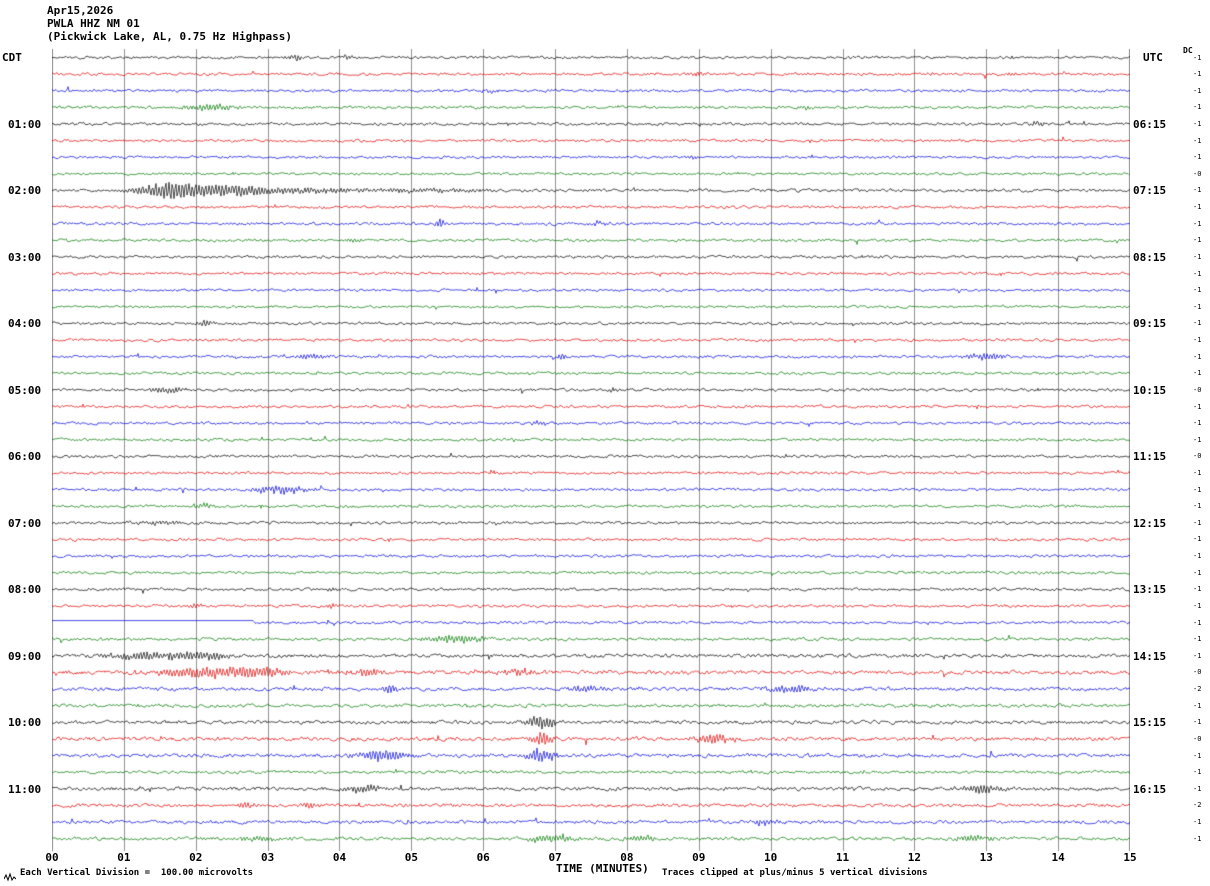 The image size is (1210, 886). What do you see at coordinates (771, 857) in the screenshot?
I see `x-tick-label: 10` at bounding box center [771, 857].